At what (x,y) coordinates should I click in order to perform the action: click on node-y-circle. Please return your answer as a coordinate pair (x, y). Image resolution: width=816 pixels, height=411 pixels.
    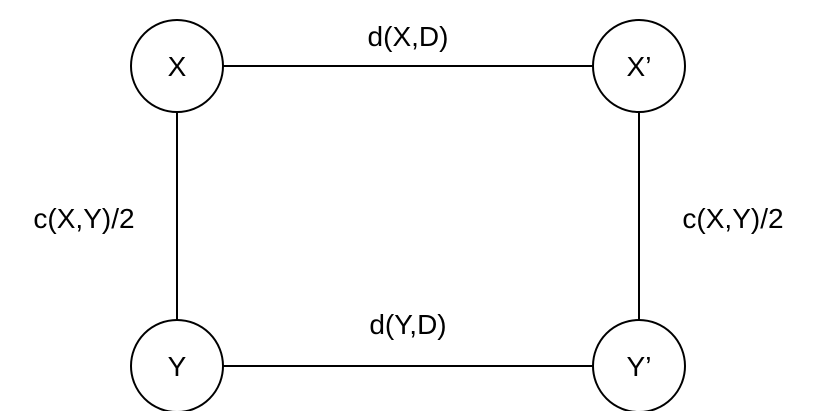
    Looking at the image, I should click on (177, 365).